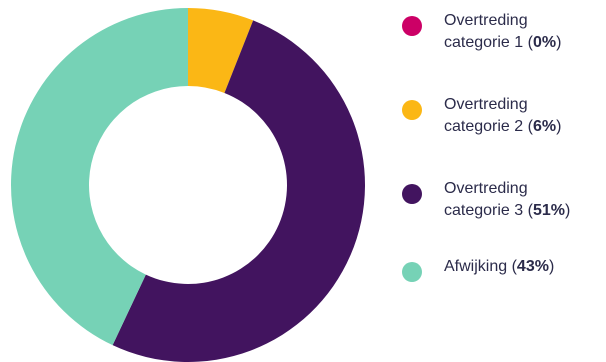 The height and width of the screenshot is (362, 606). Describe the element at coordinates (484, 126) in the screenshot. I see `legend-label-line2: categorie 2` at that location.